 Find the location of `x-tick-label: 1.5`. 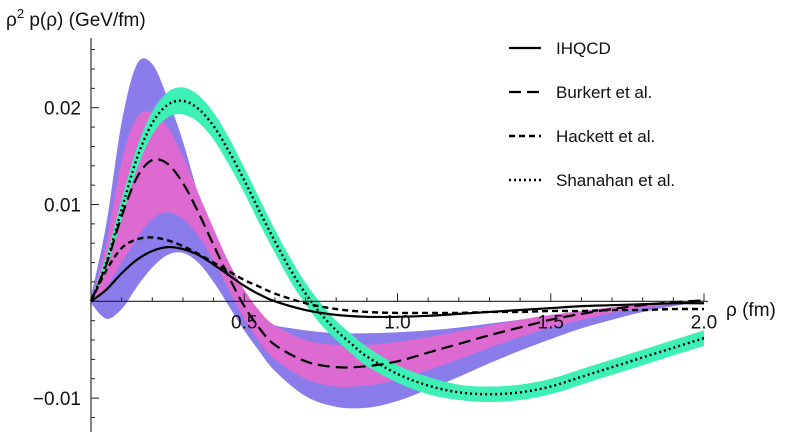

x-tick-label: 1.5 is located at coordinates (551, 322).